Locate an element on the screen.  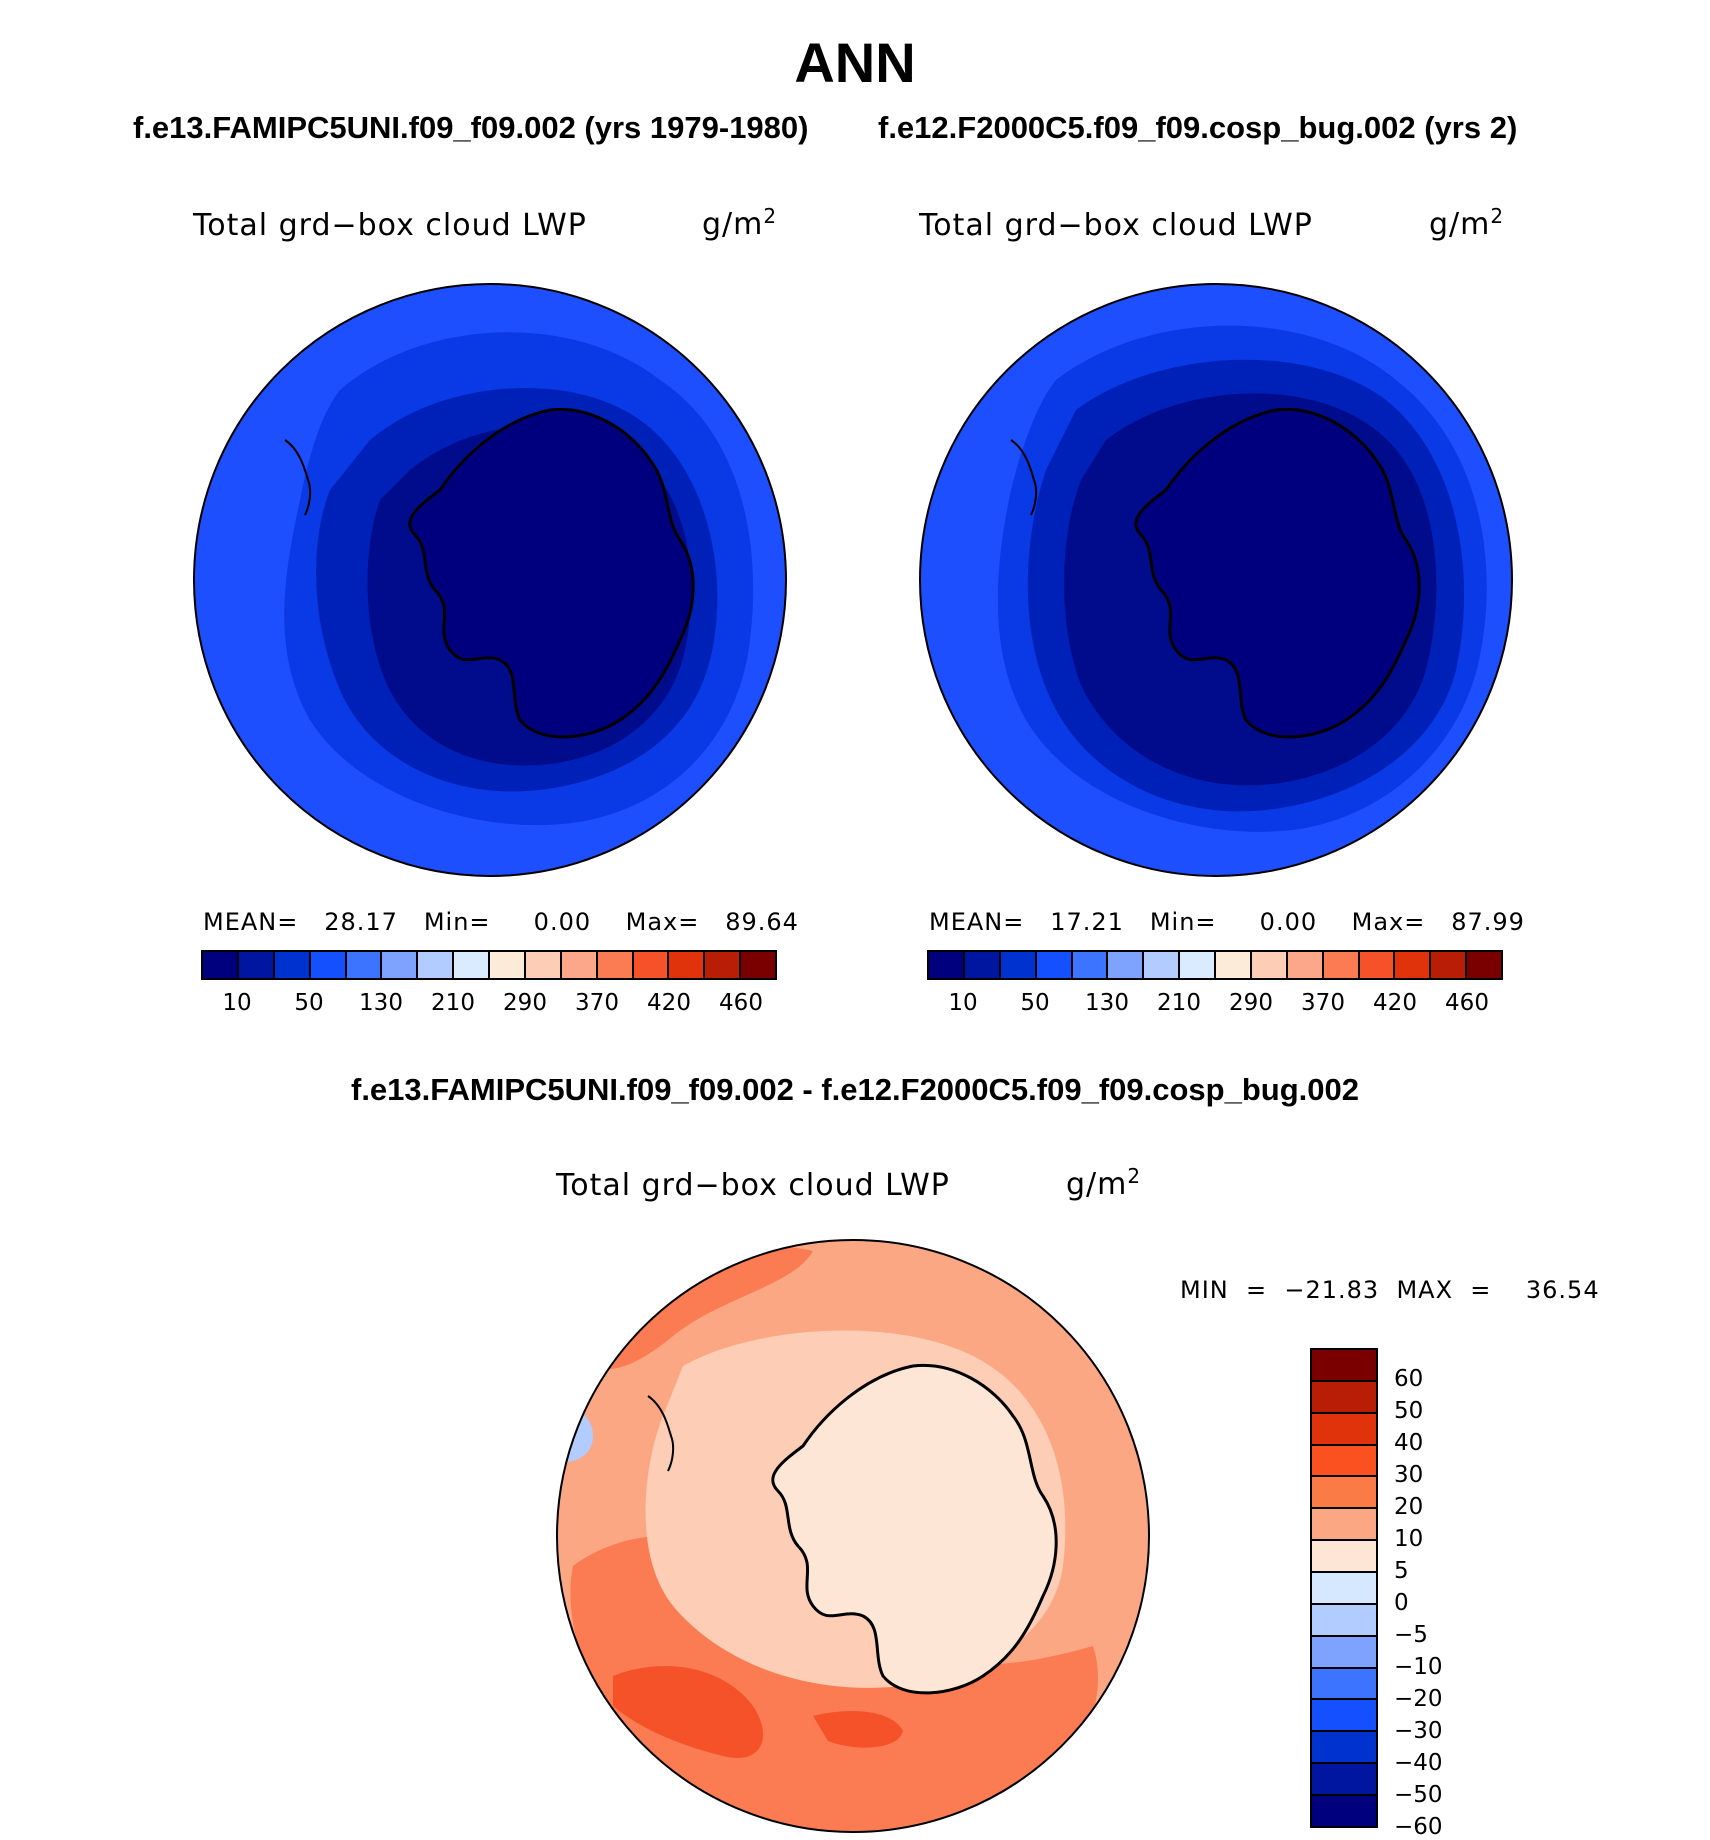
season-title: ANN is located at coordinates (855, 62).